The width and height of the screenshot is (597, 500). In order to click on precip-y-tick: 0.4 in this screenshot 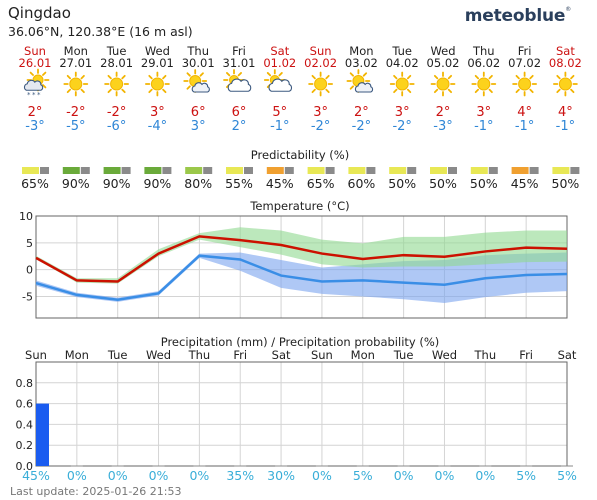, I will do `click(25, 424)`.